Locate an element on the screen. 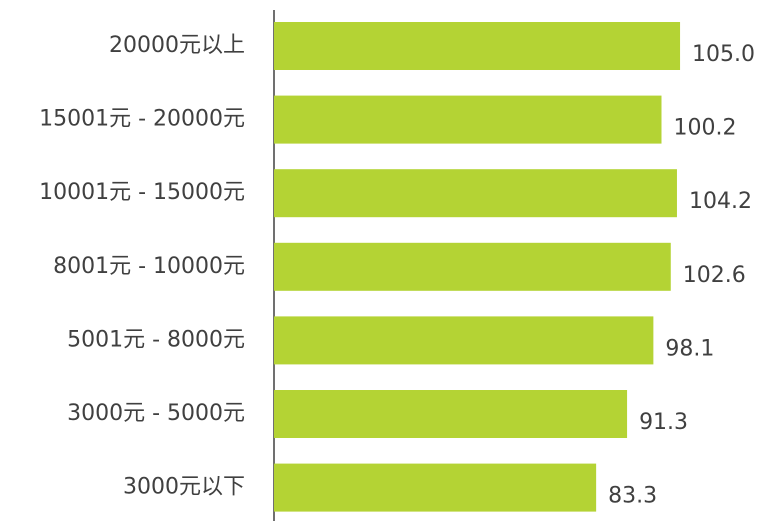 The height and width of the screenshot is (521, 768). value-label: 83.3 is located at coordinates (632, 496).